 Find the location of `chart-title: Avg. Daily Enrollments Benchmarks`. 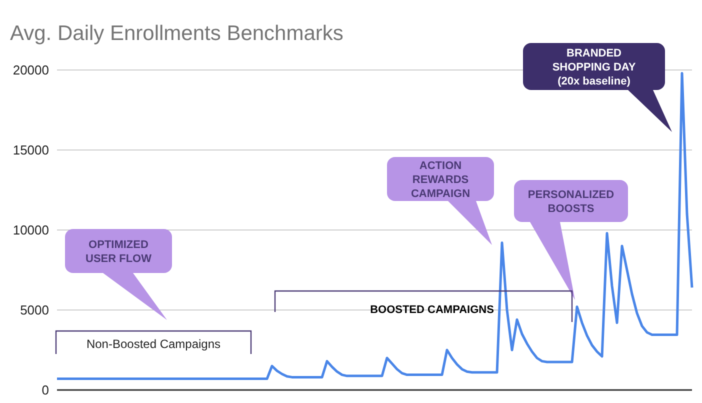

chart-title: Avg. Daily Enrollments Benchmarks is located at coordinates (177, 34).